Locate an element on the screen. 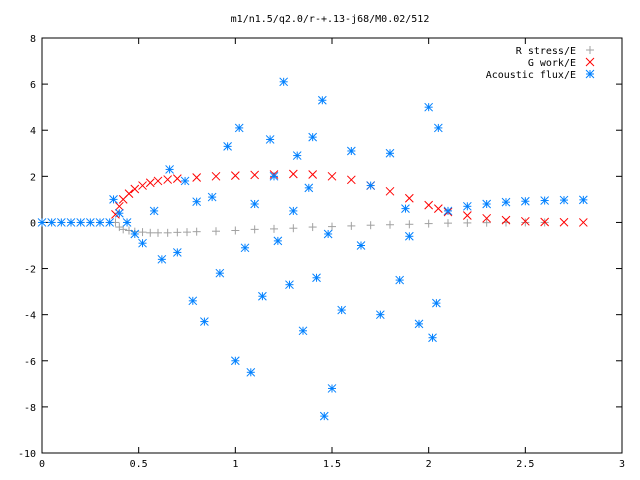 This screenshot has width=640, height=480. x-tick-label: 2 is located at coordinates (429, 464).